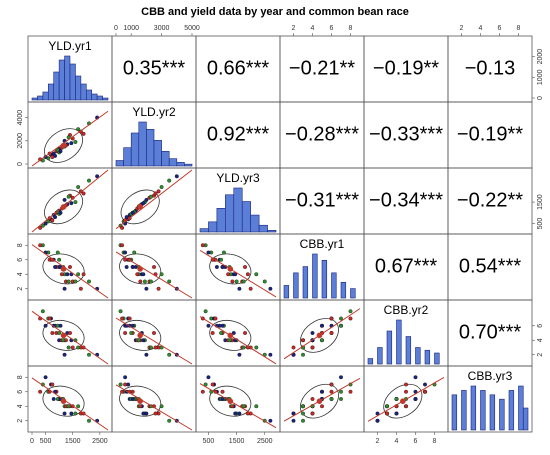 This screenshot has width=550, height=455. Describe the element at coordinates (20, 118) in the screenshot. I see `y-tick-label: 4000` at that location.